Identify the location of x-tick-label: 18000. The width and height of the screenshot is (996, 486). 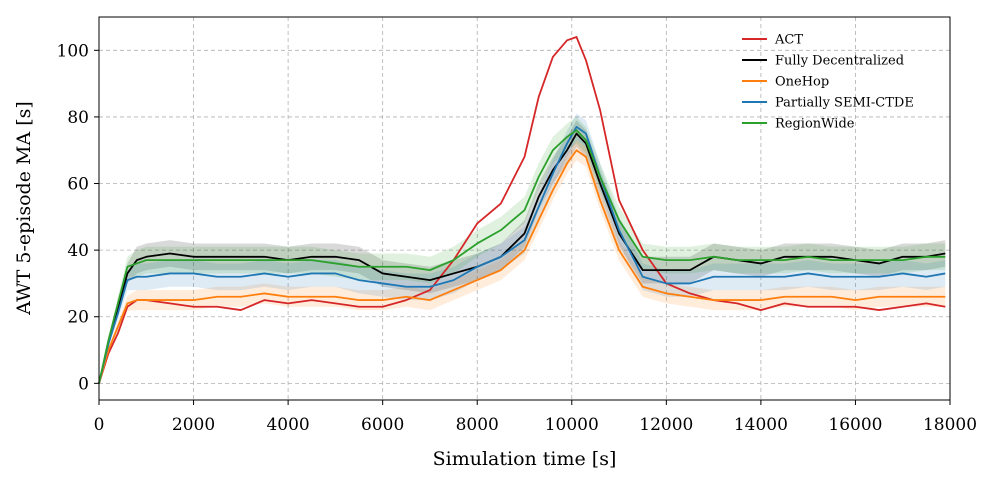
(950, 425).